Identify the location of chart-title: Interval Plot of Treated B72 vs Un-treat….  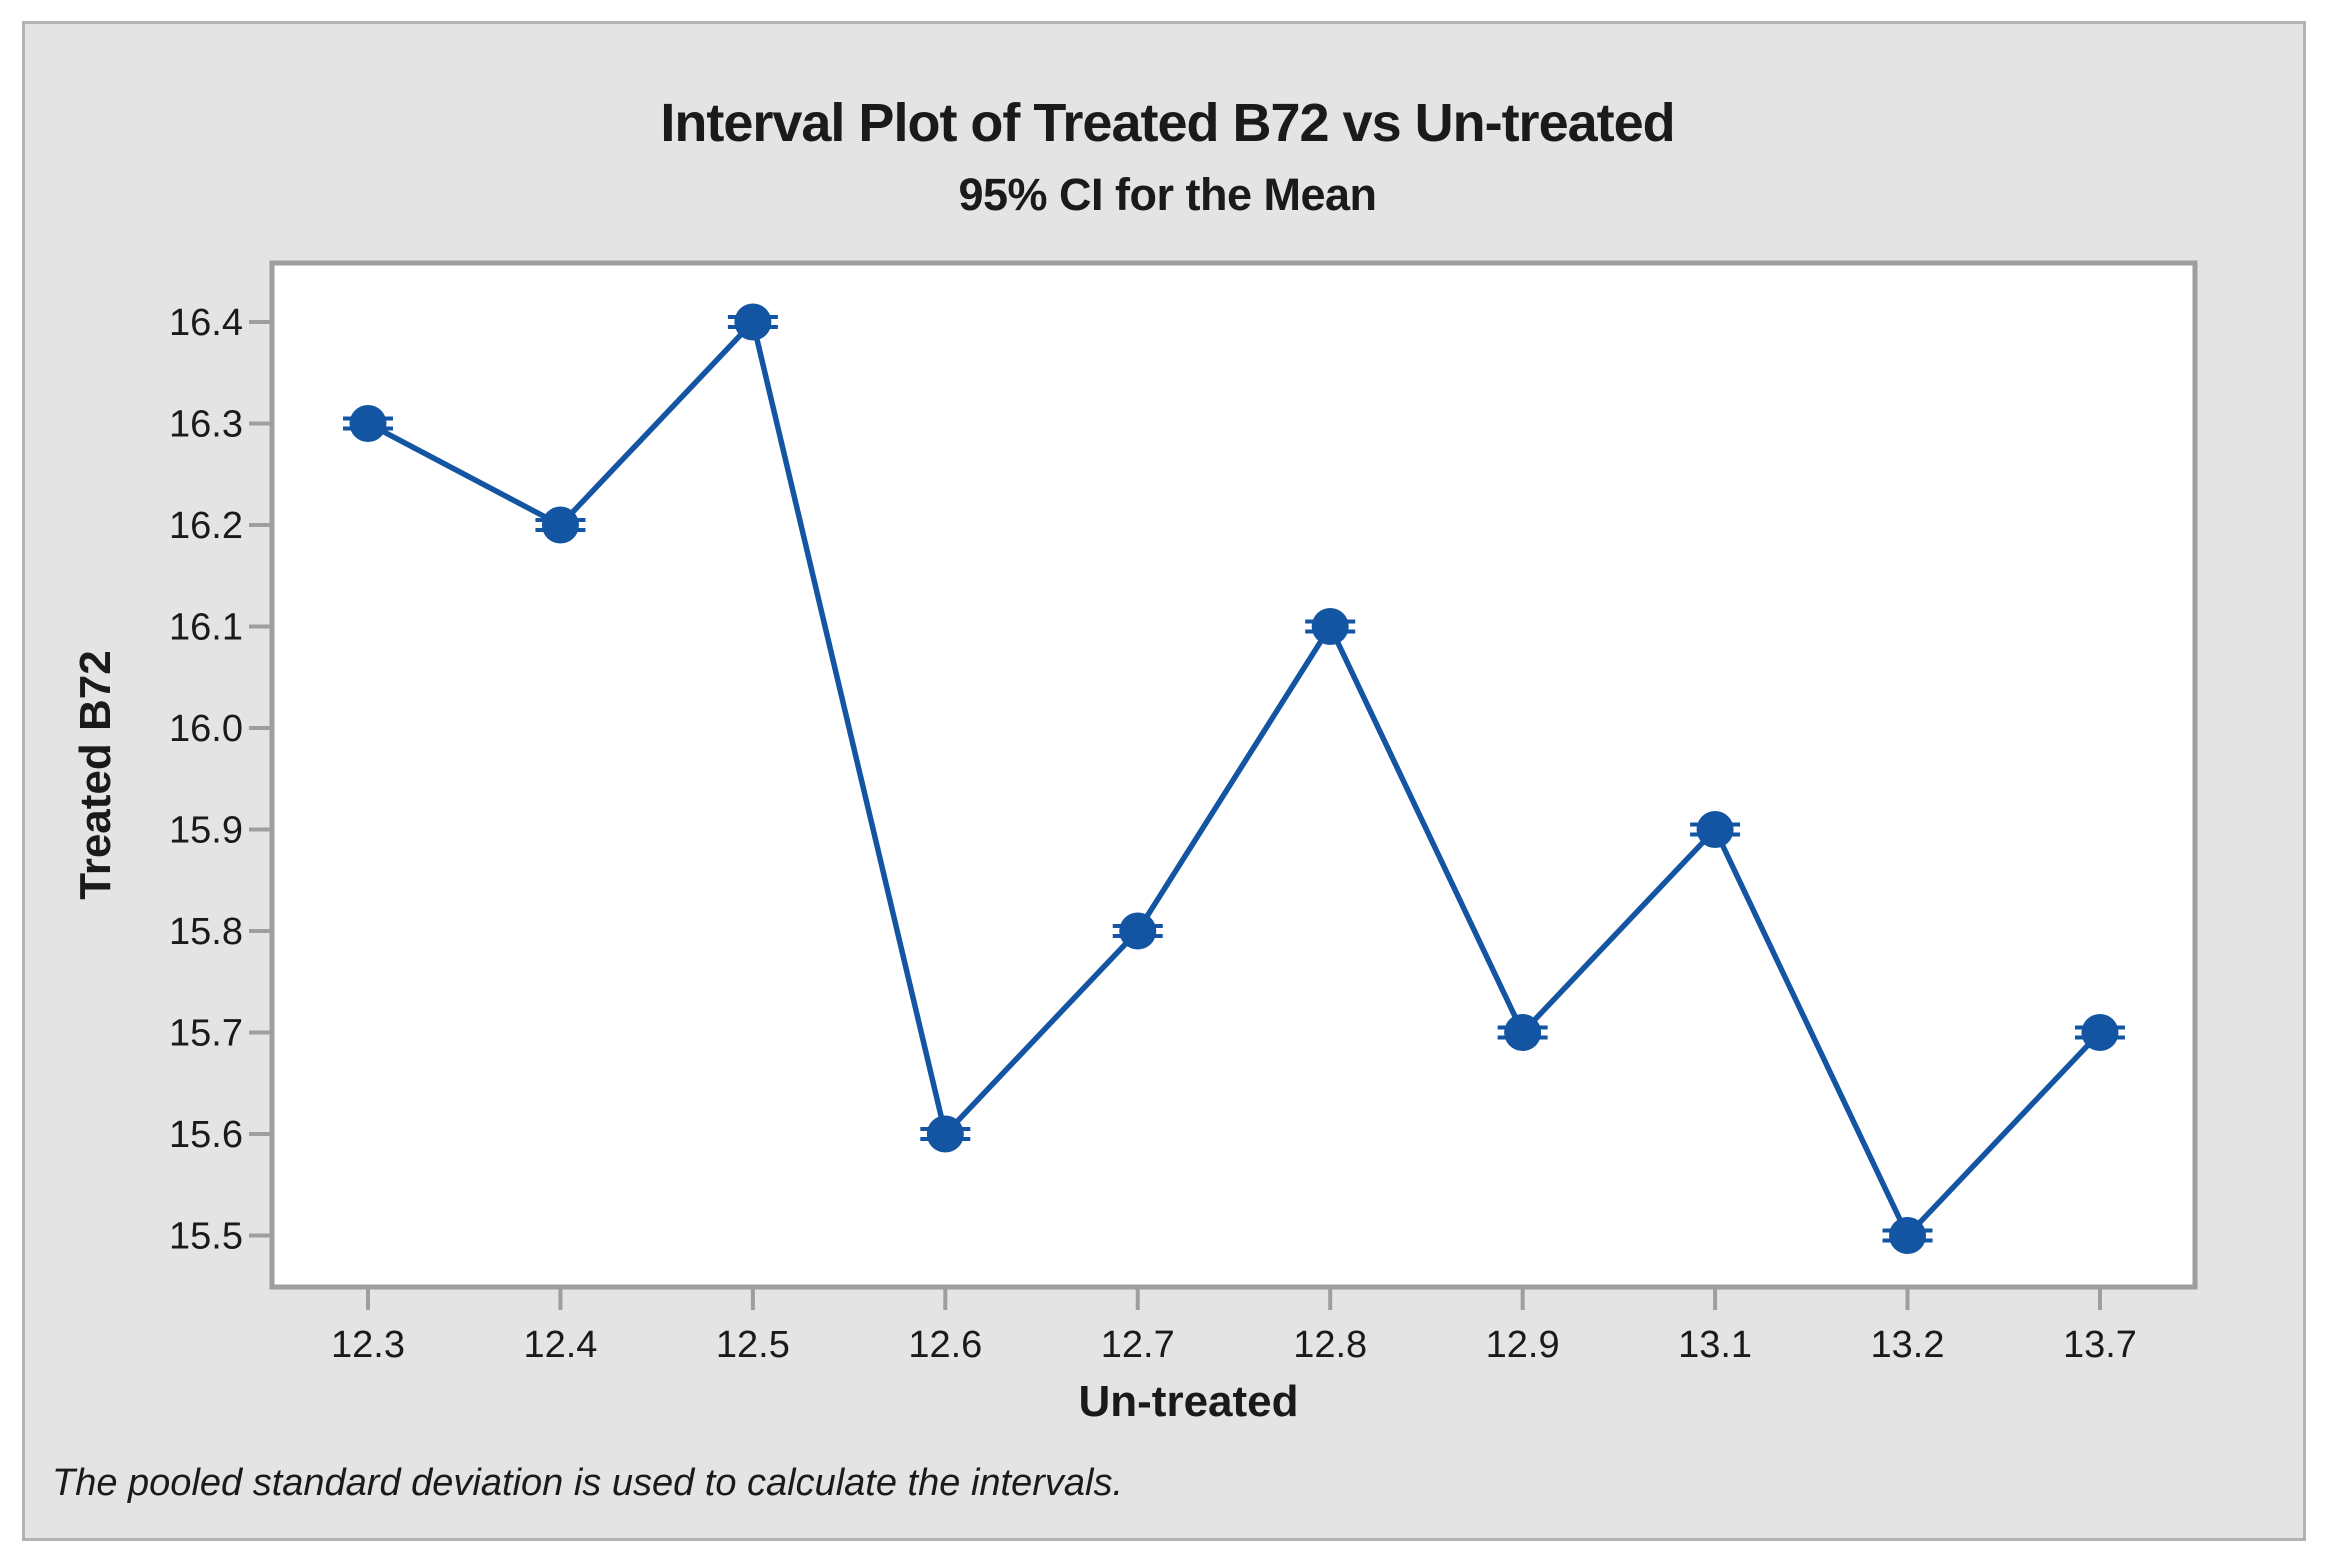
(1167, 123).